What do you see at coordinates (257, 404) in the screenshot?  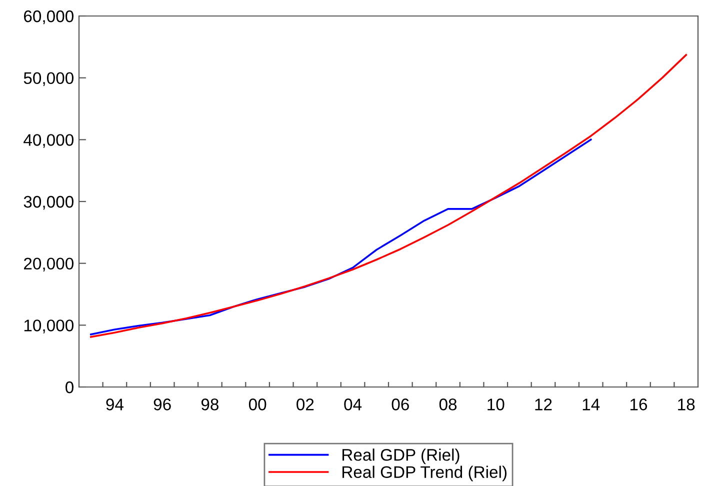 I see `x-tick-label: 00` at bounding box center [257, 404].